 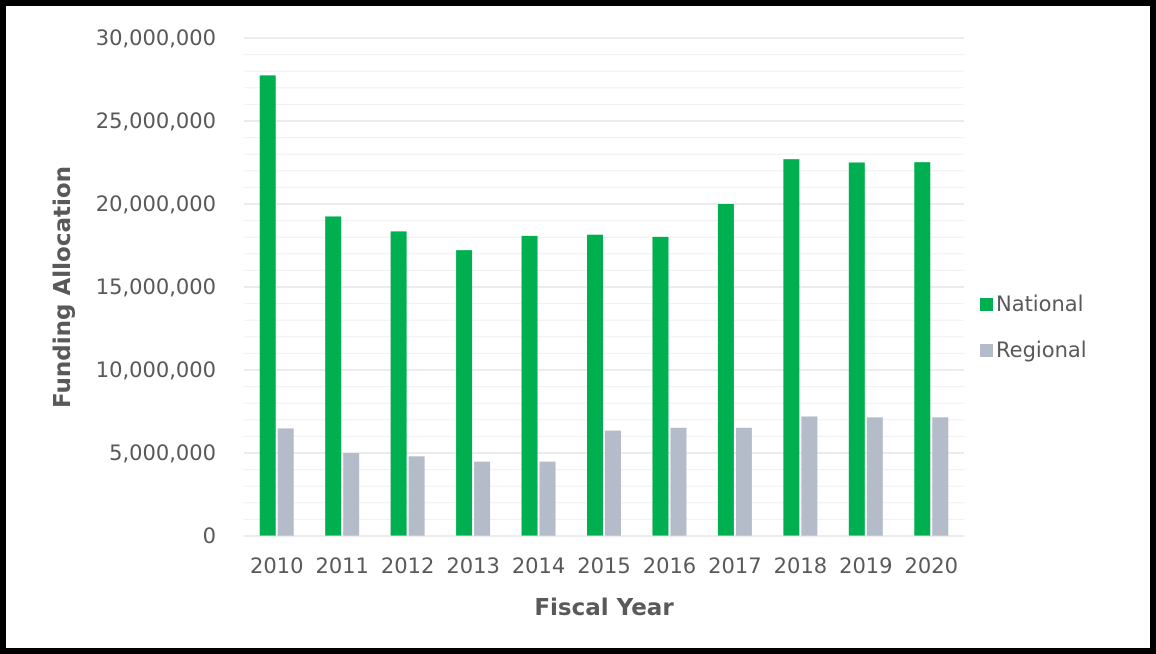 What do you see at coordinates (162, 453) in the screenshot?
I see `y-tick-label: 5,000,000` at bounding box center [162, 453].